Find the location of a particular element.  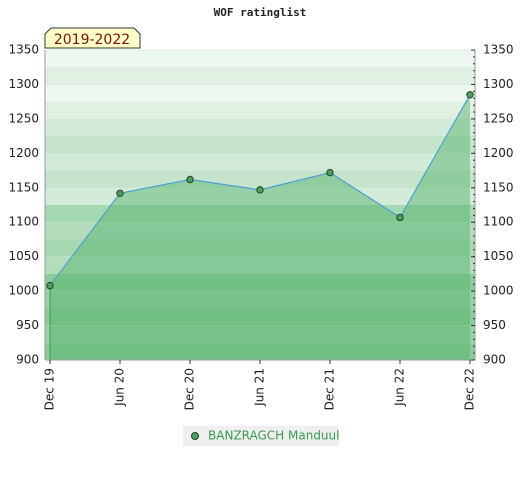

legend-box is located at coordinates (261, 436).